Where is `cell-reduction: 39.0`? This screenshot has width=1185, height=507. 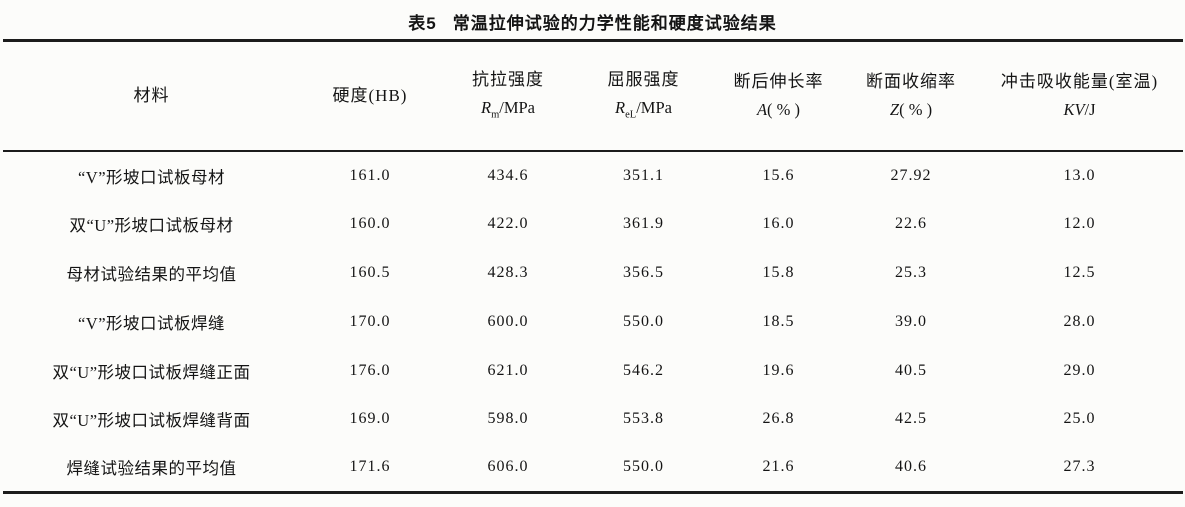 cell-reduction: 39.0 is located at coordinates (911, 321).